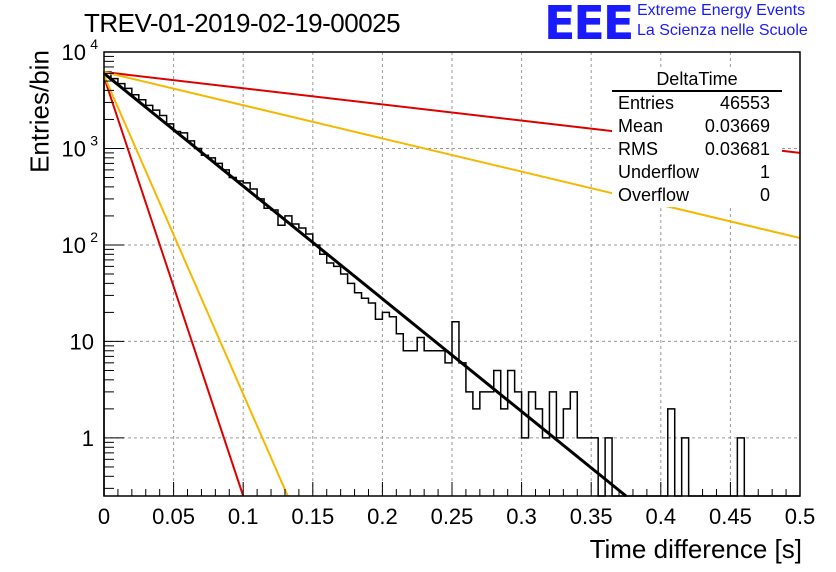 This screenshot has width=836, height=572. I want to click on stats-value: 0, so click(764, 195).